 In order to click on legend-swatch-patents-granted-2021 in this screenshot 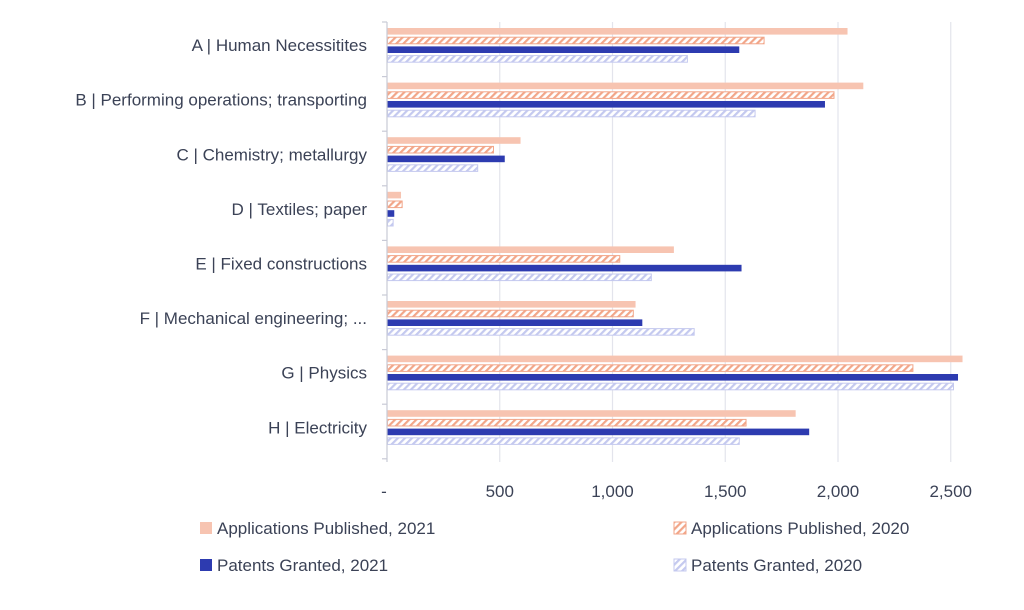, I will do `click(206, 565)`.